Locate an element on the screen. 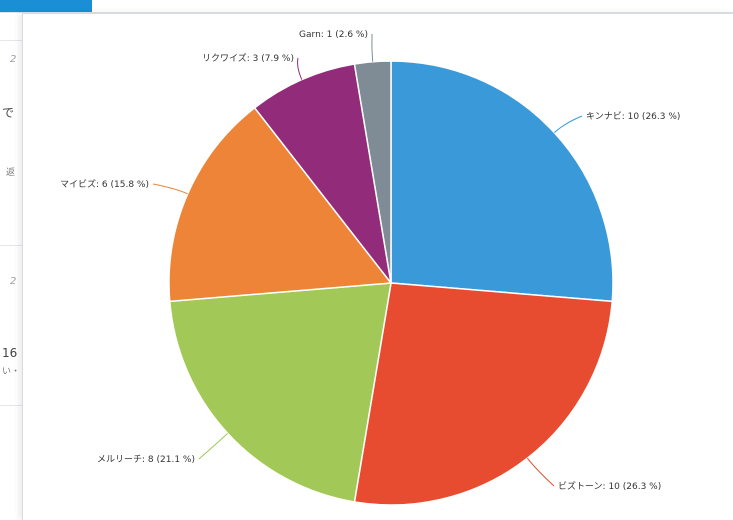 The image size is (733, 520). slice-label: マイビズ: 6 (15.8 %) is located at coordinates (104, 184).